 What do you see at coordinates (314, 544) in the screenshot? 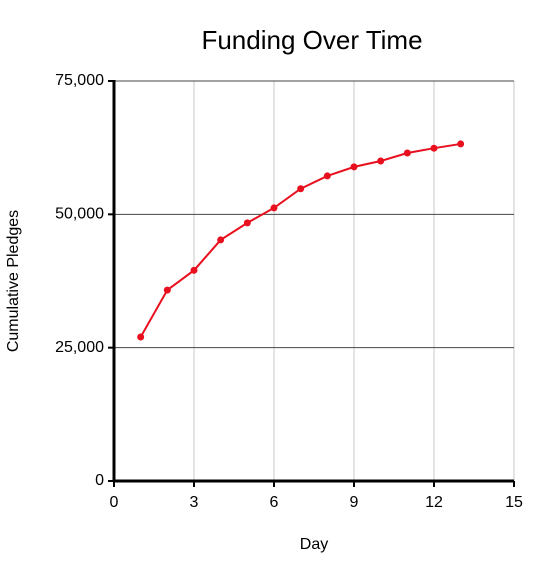
I see `x-axis-label: Day` at bounding box center [314, 544].